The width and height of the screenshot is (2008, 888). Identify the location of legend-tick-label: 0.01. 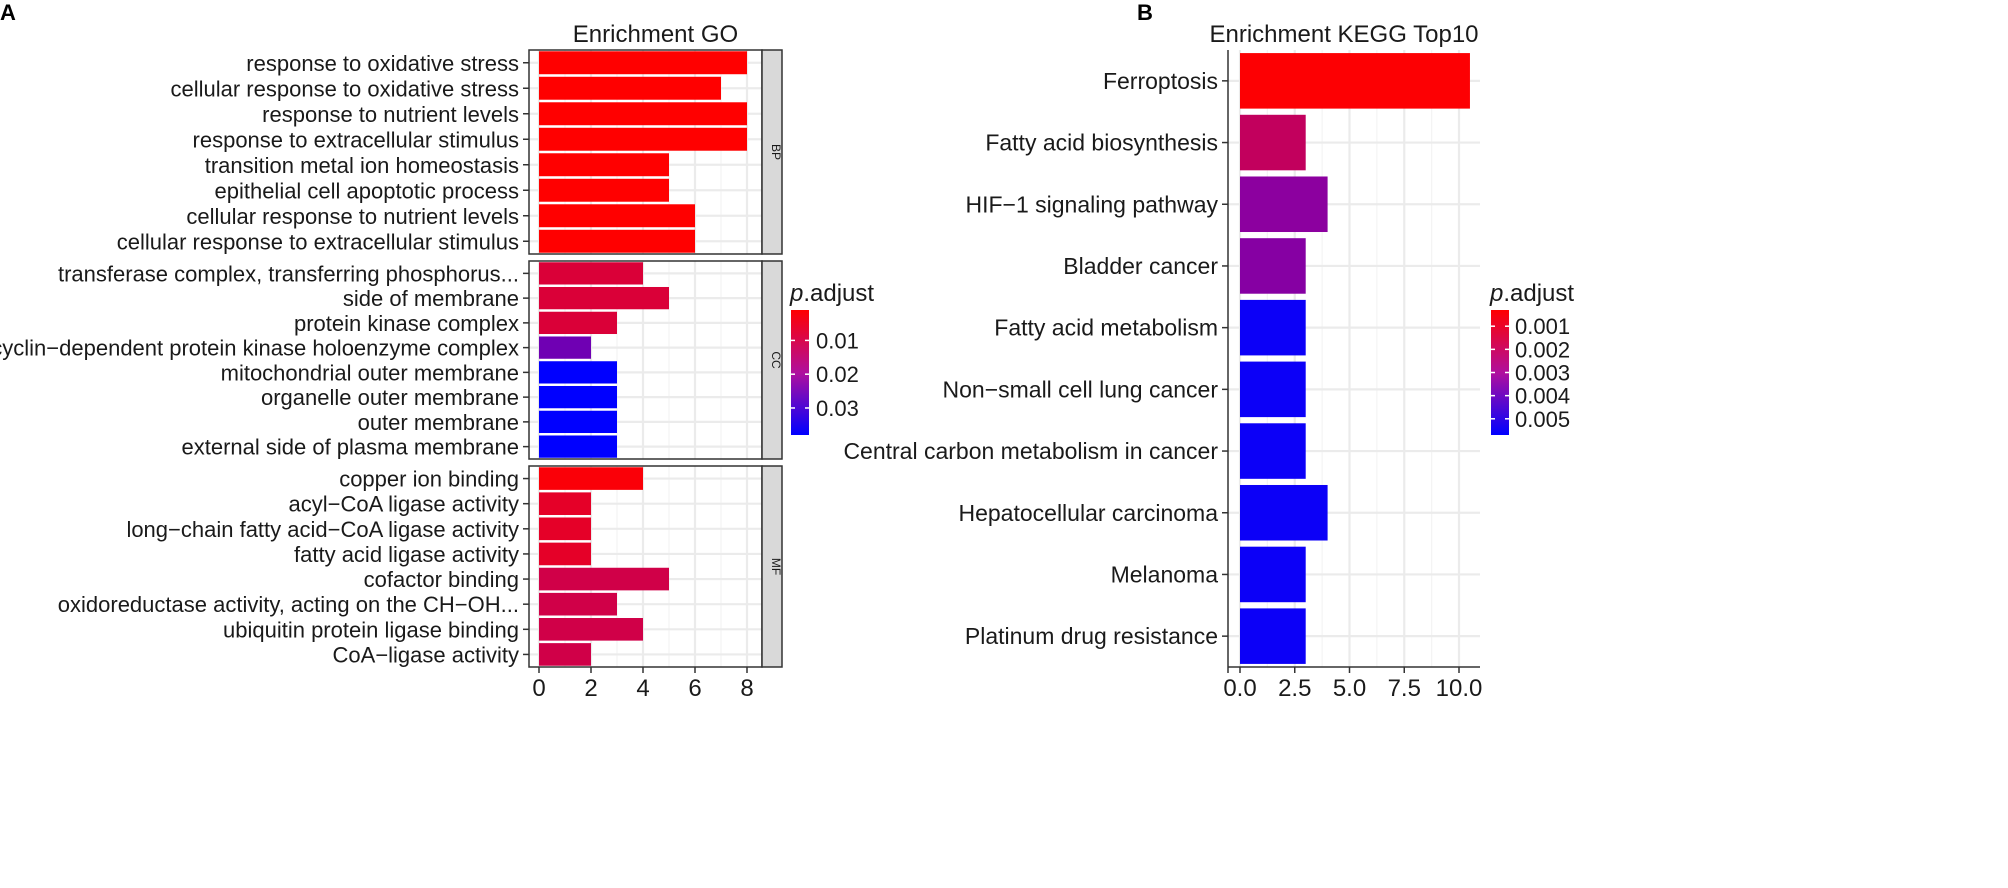
(837, 340).